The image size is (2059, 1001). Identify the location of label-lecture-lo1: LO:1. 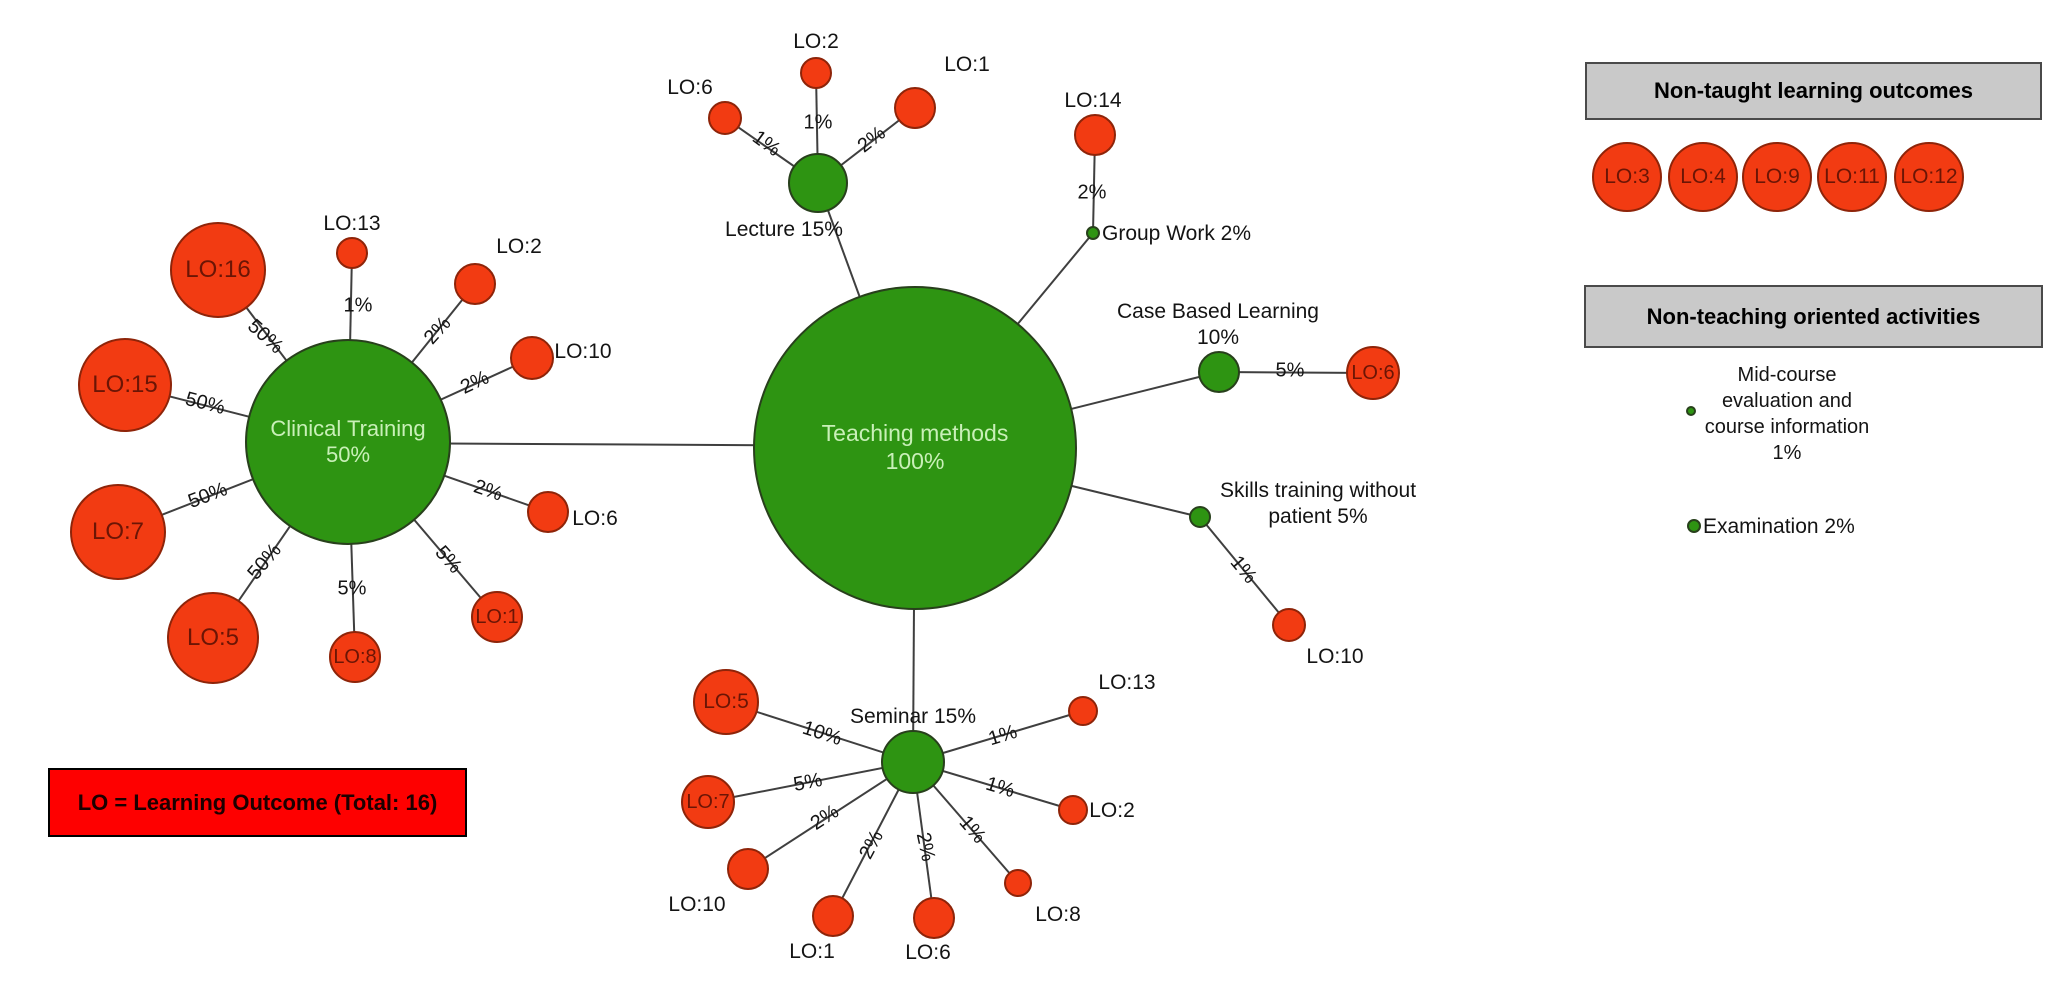
(967, 64).